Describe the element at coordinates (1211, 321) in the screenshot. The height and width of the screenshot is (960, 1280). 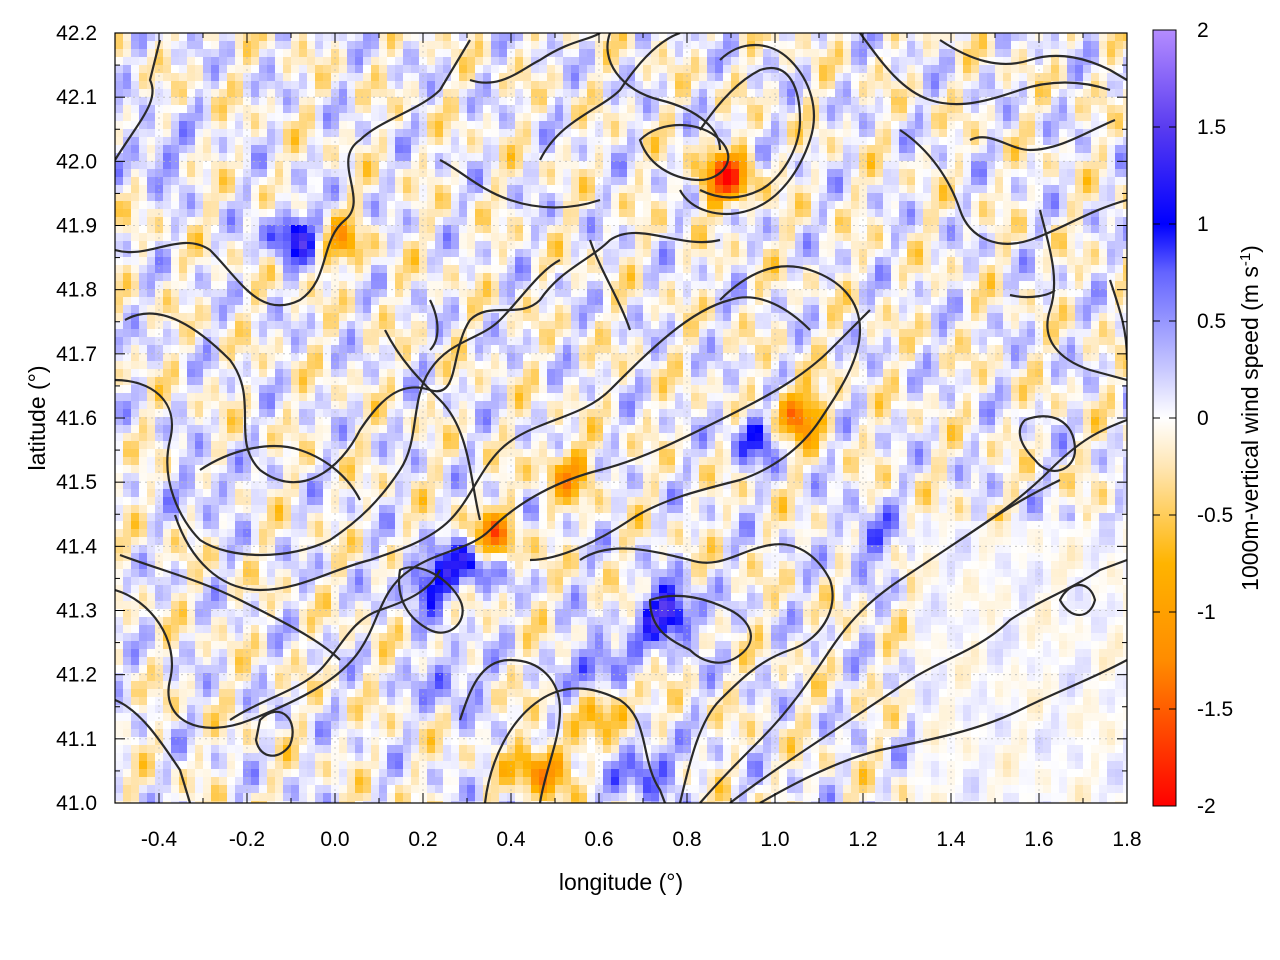
I see `colorbar-tick-label: 0.5` at that location.